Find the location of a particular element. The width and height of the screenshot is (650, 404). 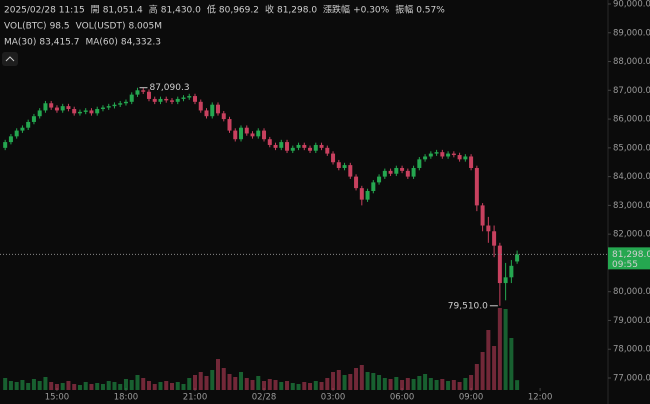

field-label: 振幅 is located at coordinates (404, 10).